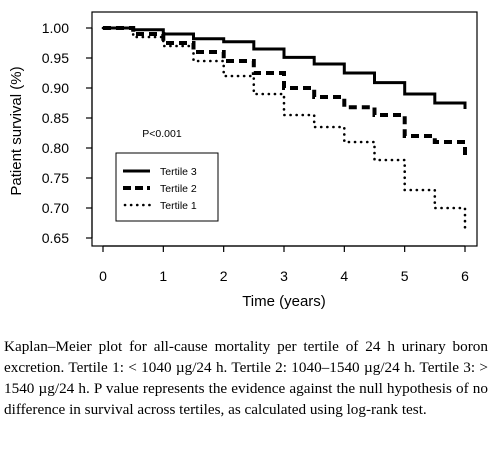 The height and width of the screenshot is (449, 490). I want to click on x-axis-label: Time (years), so click(284, 301).